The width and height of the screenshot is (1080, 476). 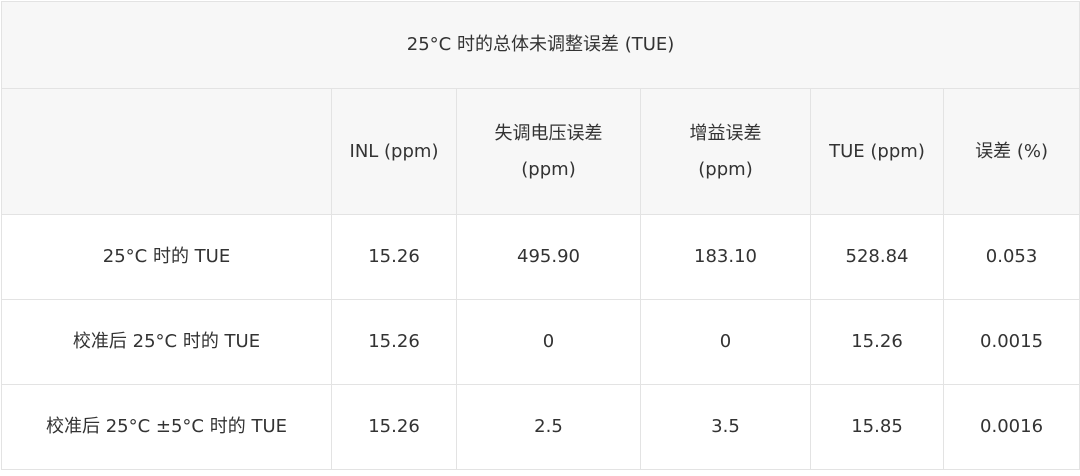 I want to click on column-header-line: INL (ppm), so click(x=394, y=151).